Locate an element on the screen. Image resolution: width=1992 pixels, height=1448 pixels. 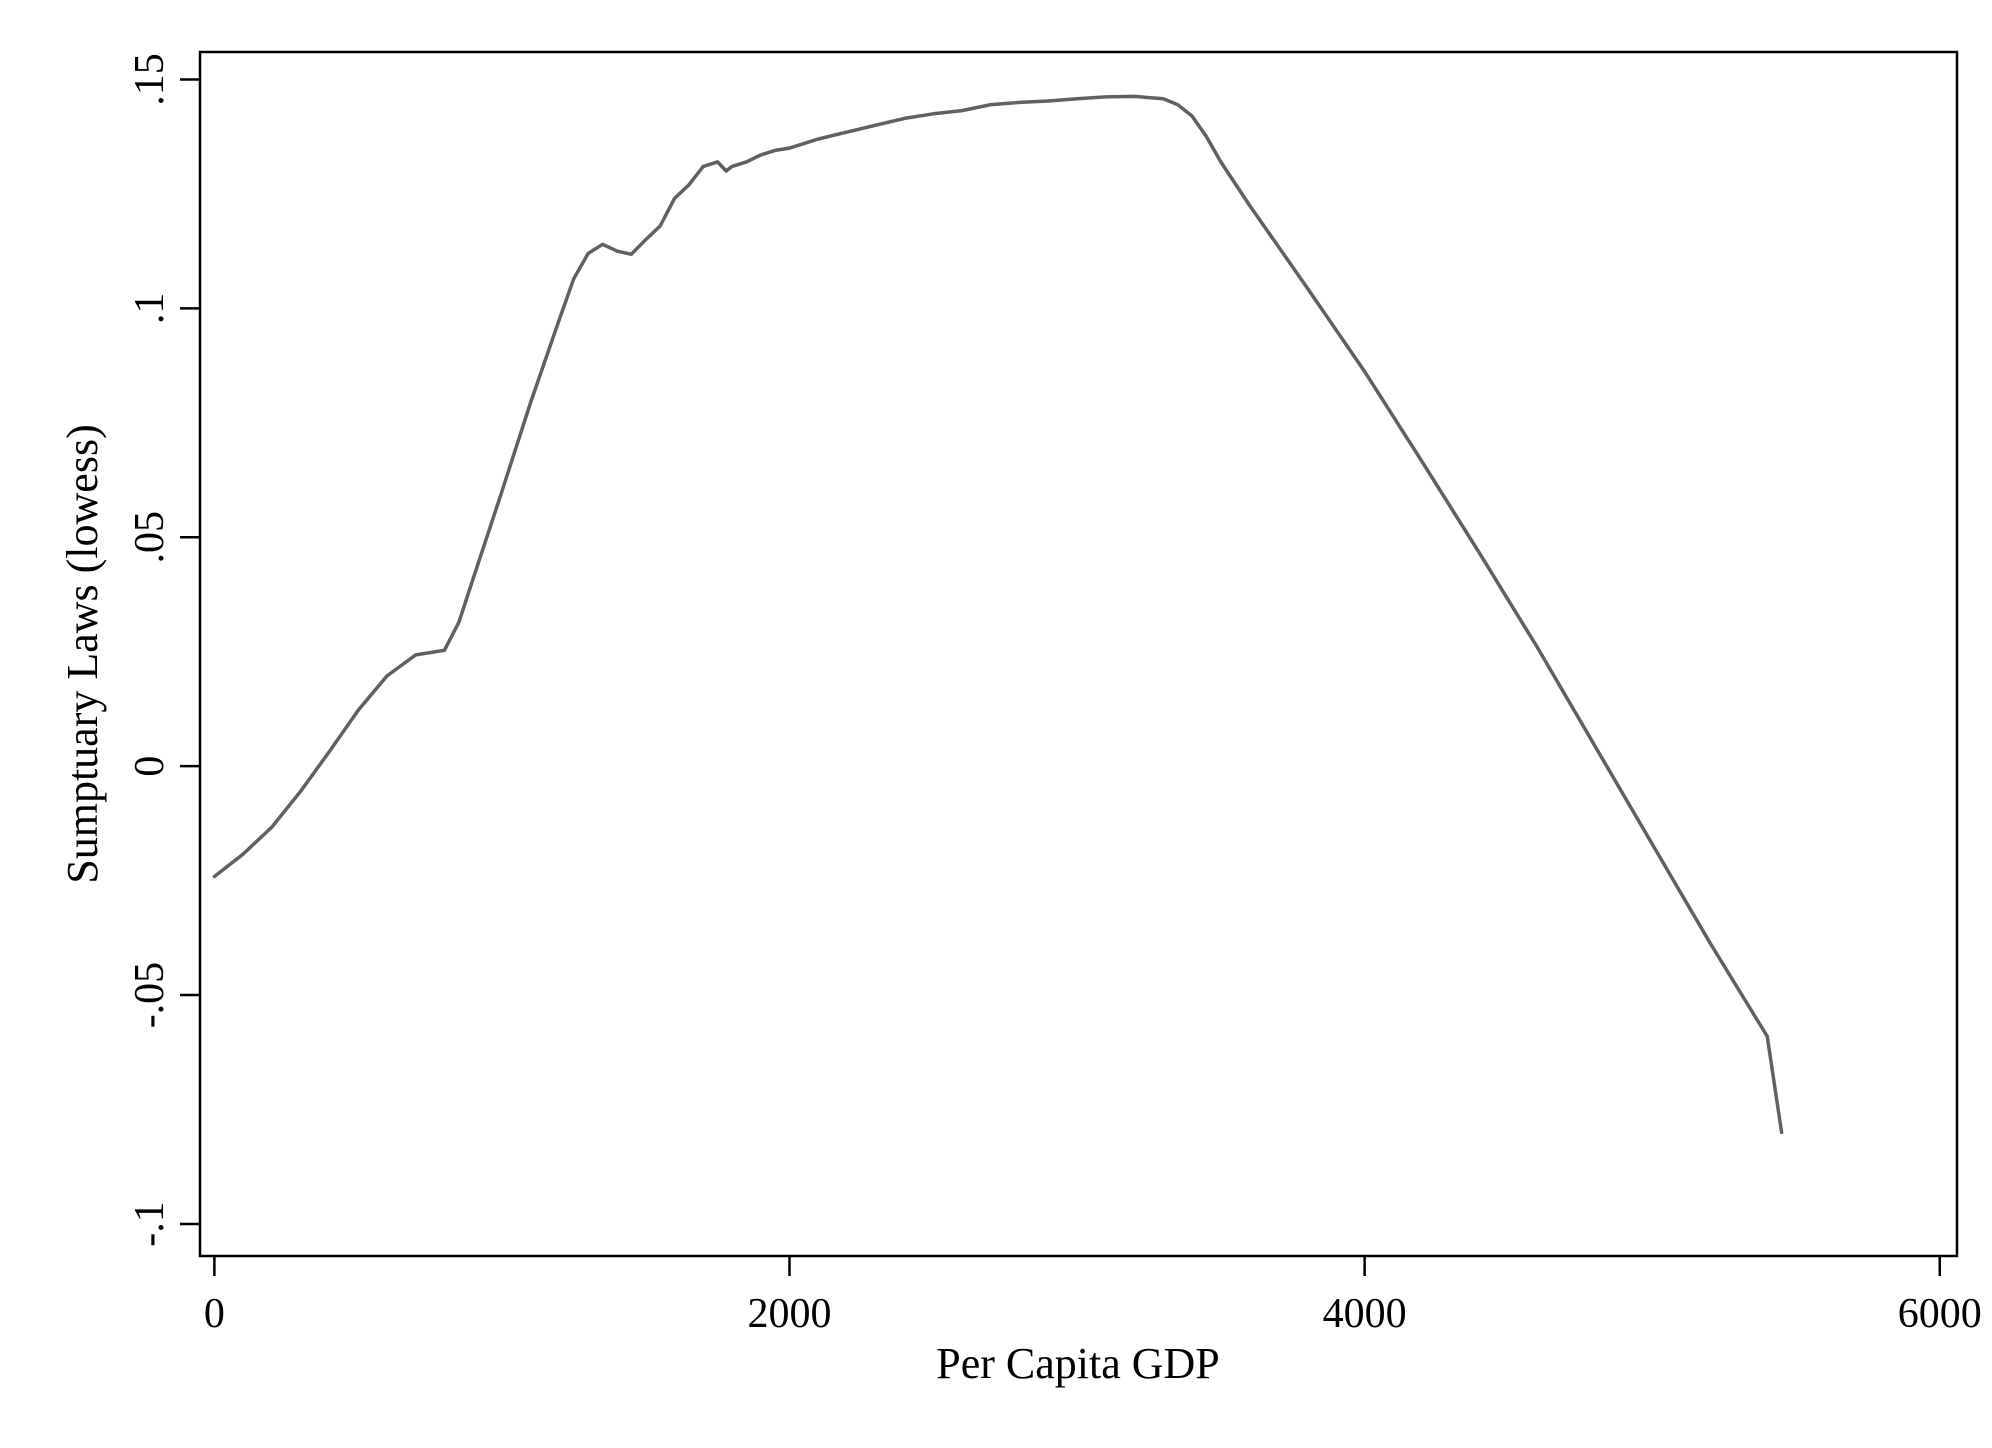
y-axis-ticks: -.1 -.05 0 .05 .1 .15 is located at coordinates (163, 650).